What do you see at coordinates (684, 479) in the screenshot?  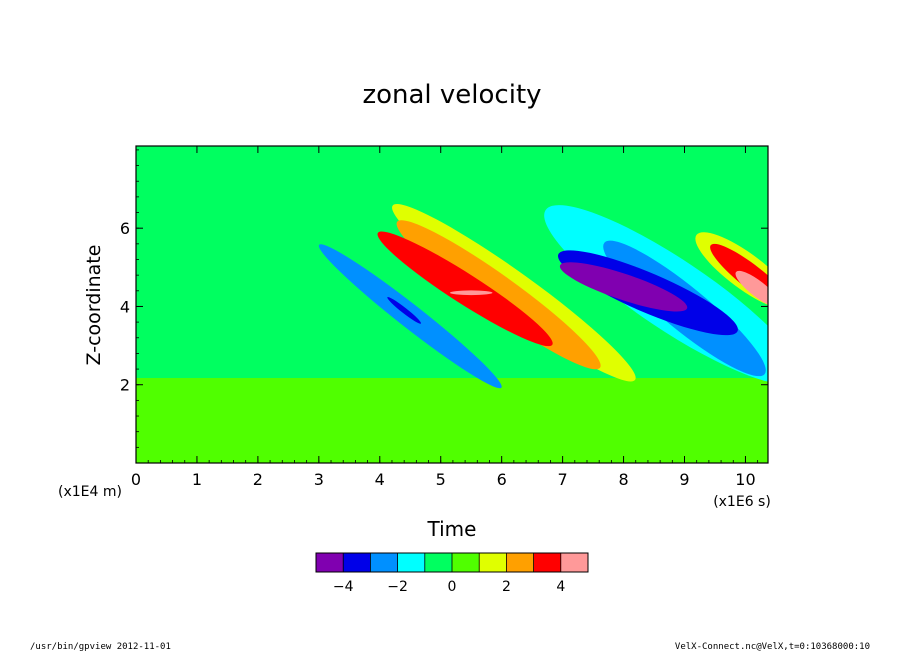 I see `x-tick-label: 9` at bounding box center [684, 479].